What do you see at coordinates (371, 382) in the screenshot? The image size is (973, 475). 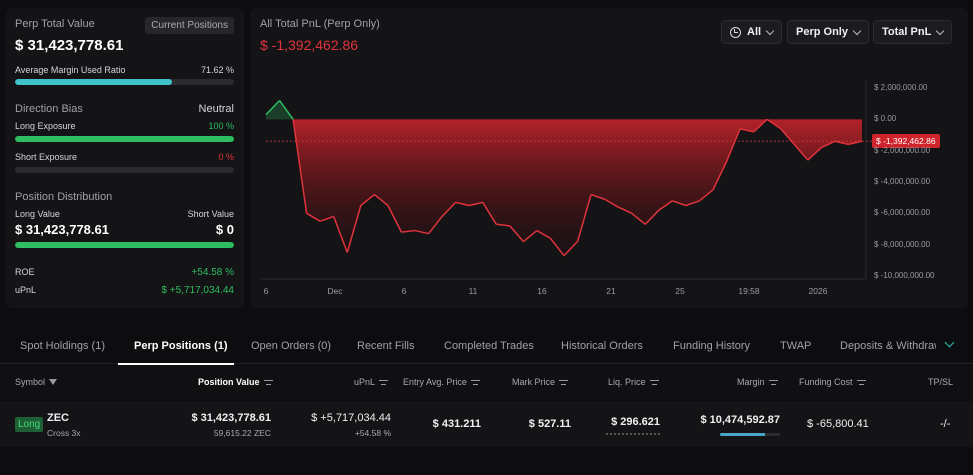 I see `th-upnl: uPnL` at bounding box center [371, 382].